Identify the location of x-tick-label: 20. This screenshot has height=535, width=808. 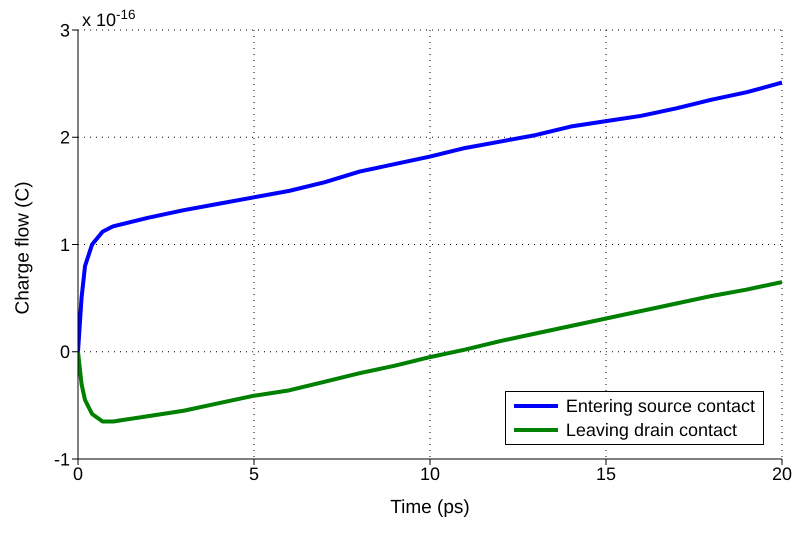
(782, 474).